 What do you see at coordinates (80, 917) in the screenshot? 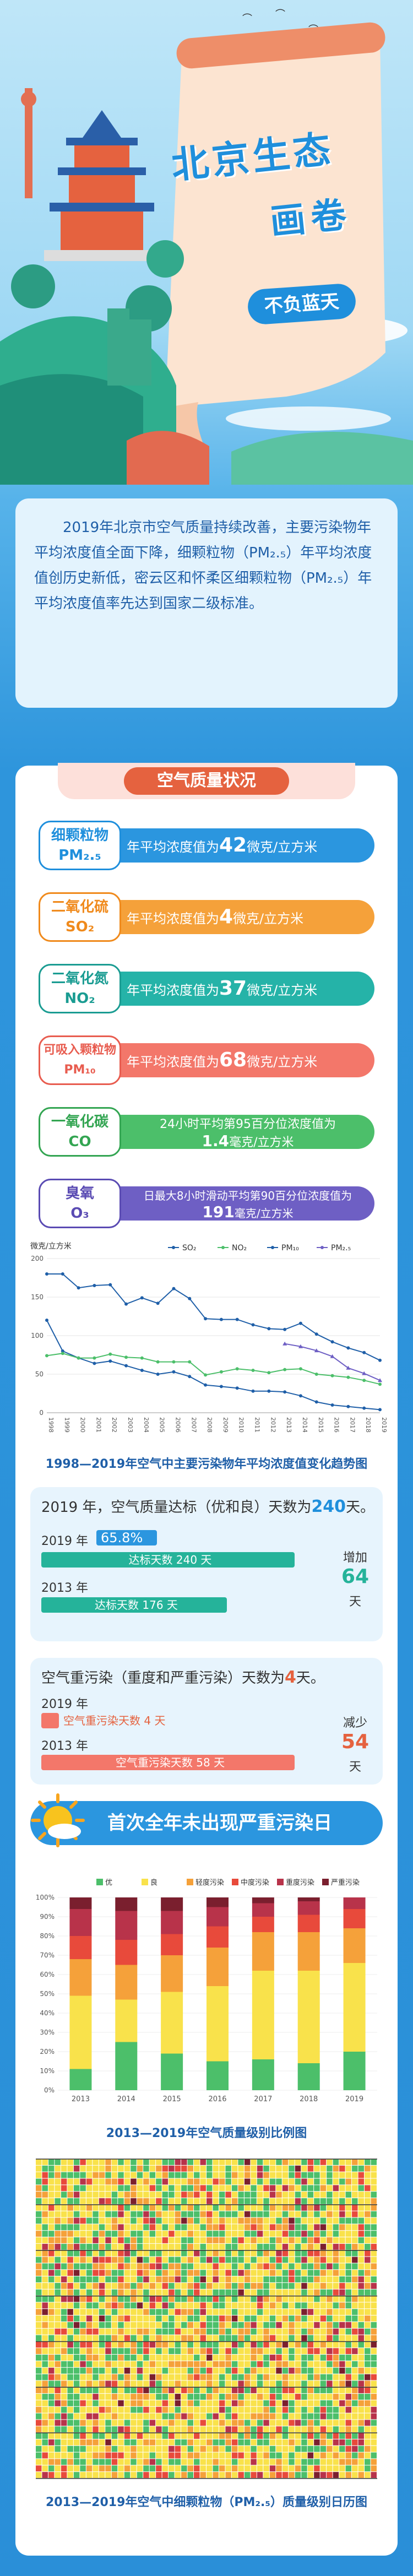
I see `pollutant-tag: 二氧化硫 SO₂` at bounding box center [80, 917].